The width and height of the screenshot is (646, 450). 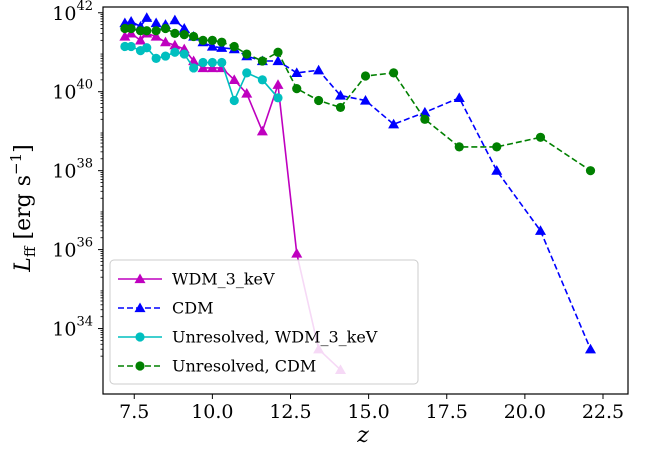 I want to click on y-axis-label: Lff [erg s−1], so click(x=23, y=208).